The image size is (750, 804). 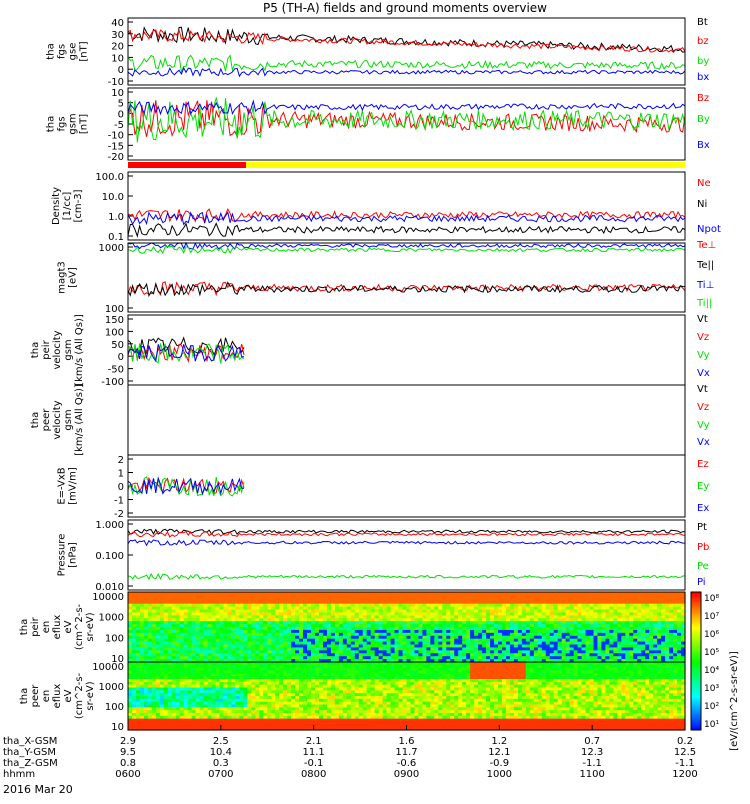 What do you see at coordinates (116, 237) in the screenshot?
I see `ytick-label: 0.1` at bounding box center [116, 237].